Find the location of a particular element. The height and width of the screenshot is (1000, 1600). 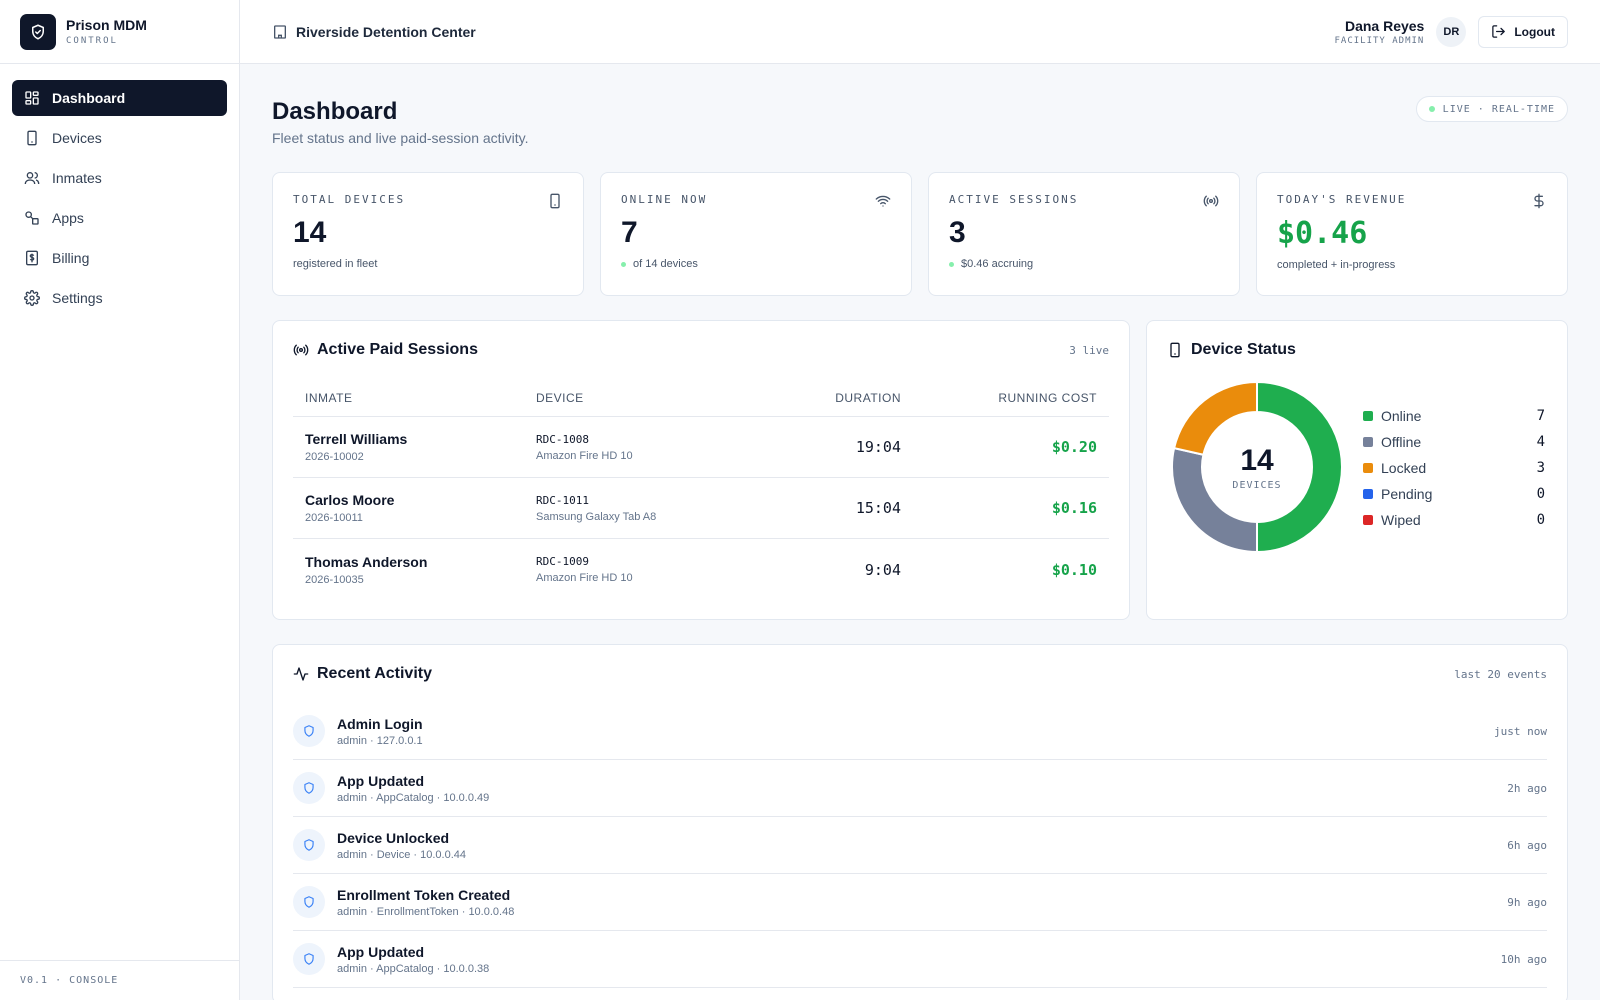

version-label: V0.1 · CONSOLE is located at coordinates (119, 980).